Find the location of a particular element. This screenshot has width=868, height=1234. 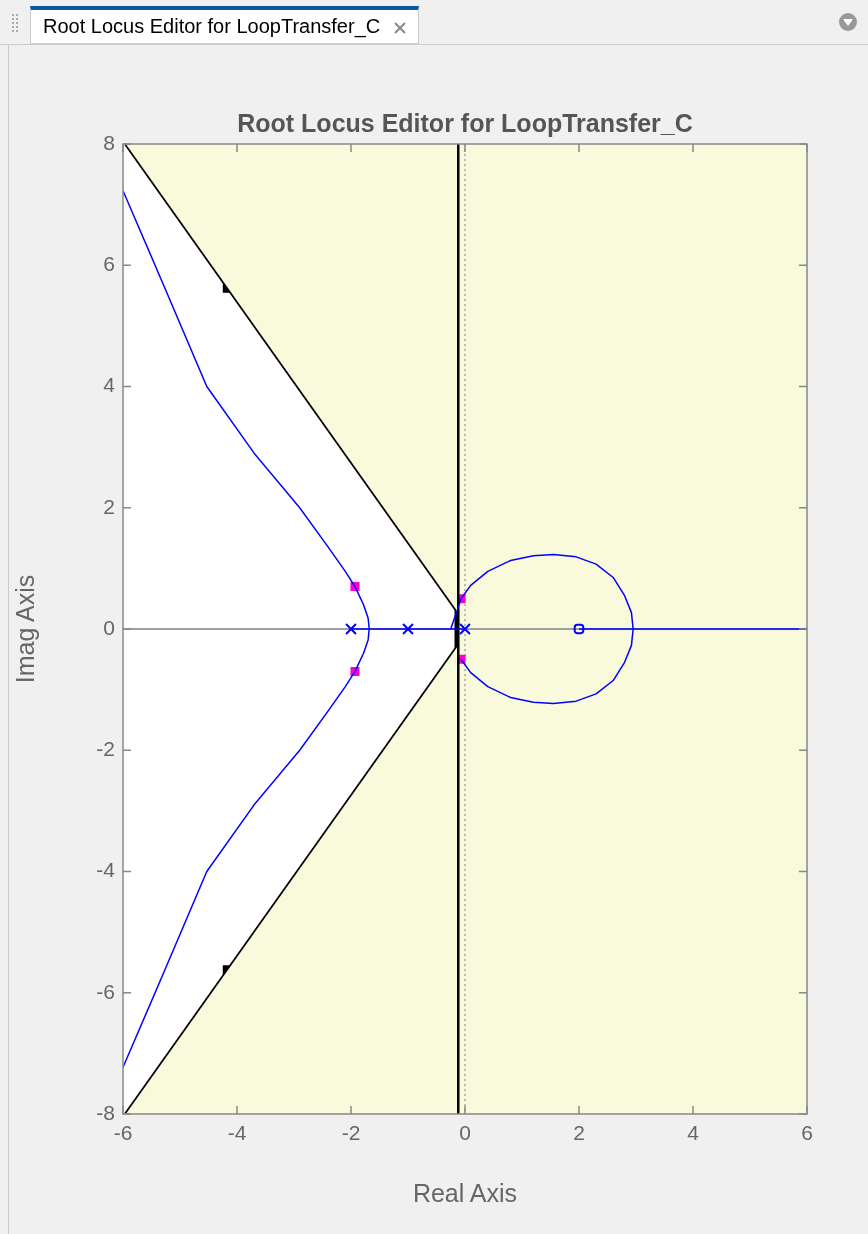

x-axis-title: Real Axis is located at coordinates (465, 1192).